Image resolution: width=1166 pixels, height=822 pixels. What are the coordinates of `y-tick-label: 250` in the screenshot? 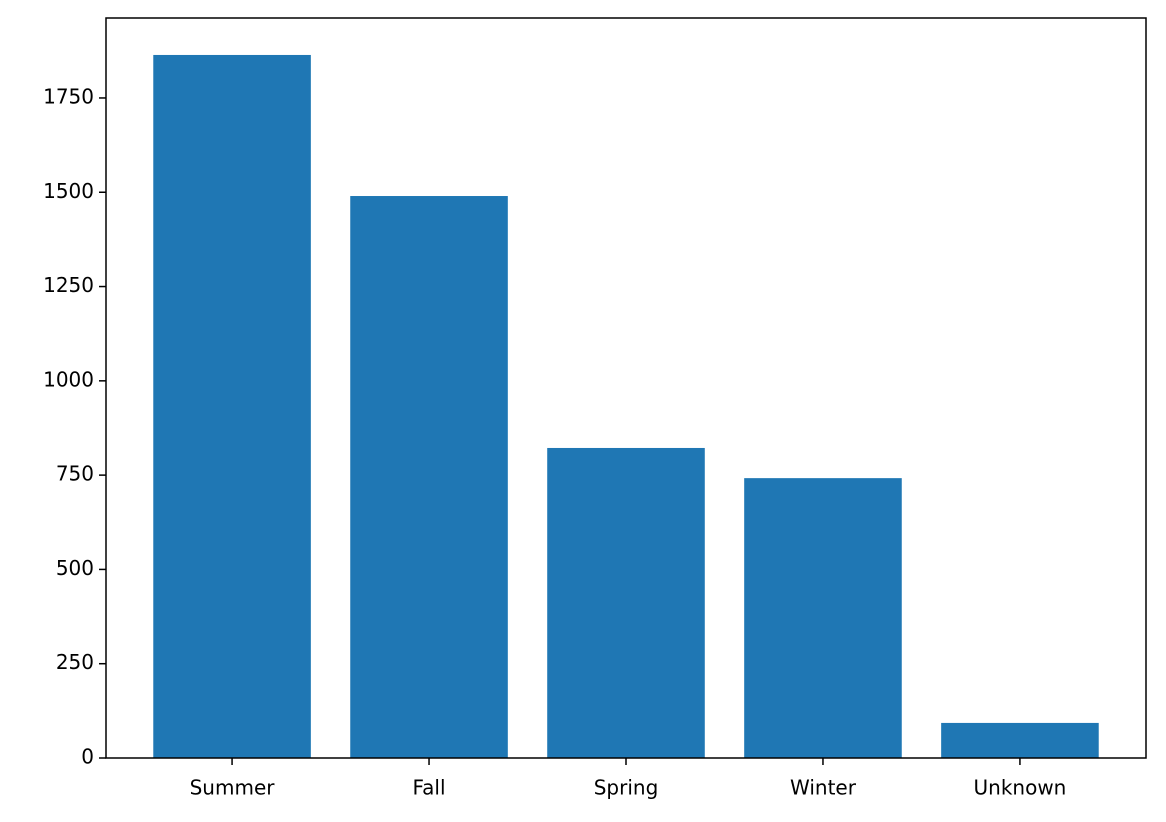 It's located at (75, 662).